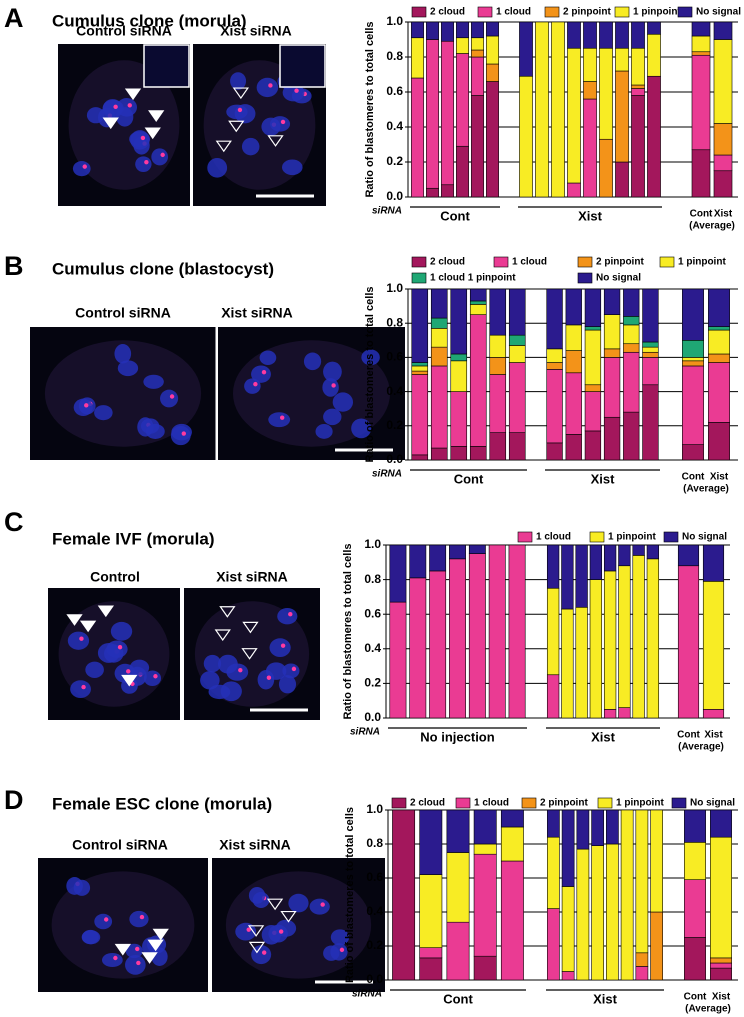 The height and width of the screenshot is (1017, 744). What do you see at coordinates (708, 1009) in the screenshot?
I see `group-label: (Average)` at bounding box center [708, 1009].